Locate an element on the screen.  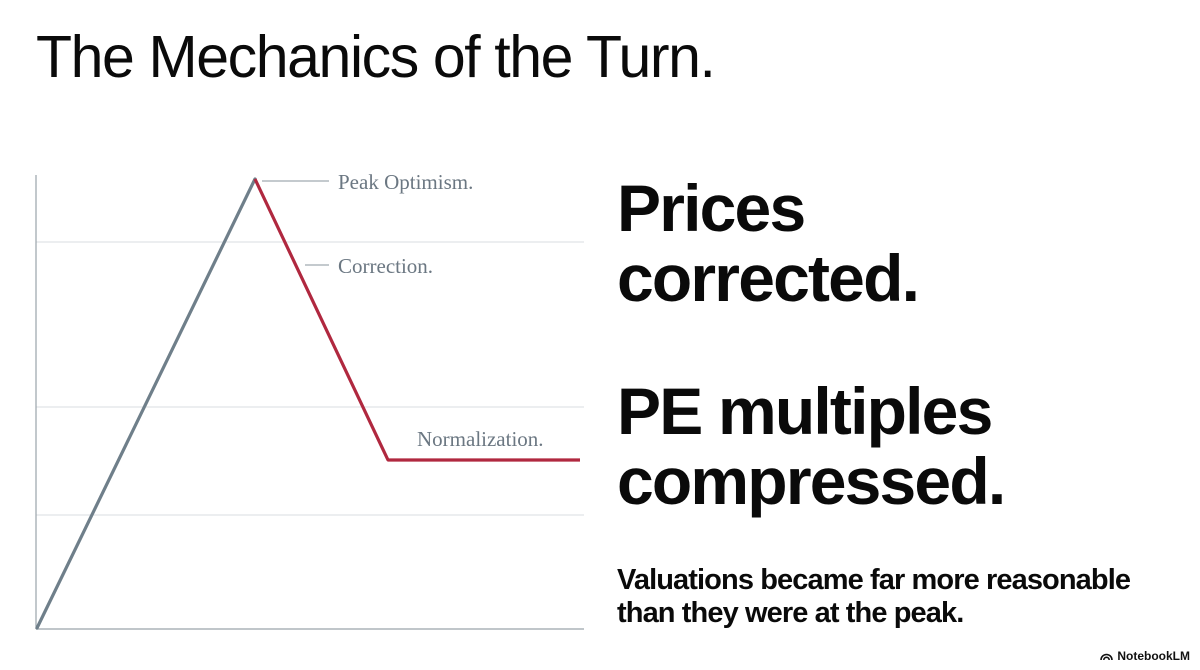
headline-line: Prices is located at coordinates (711, 208).